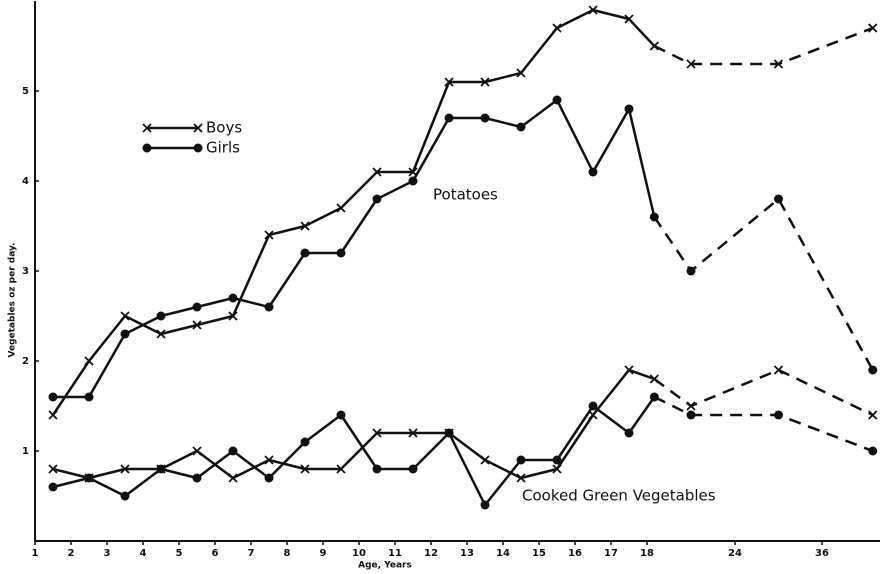 This screenshot has width=885, height=574. I want to click on x-tick-label: 14, so click(503, 553).